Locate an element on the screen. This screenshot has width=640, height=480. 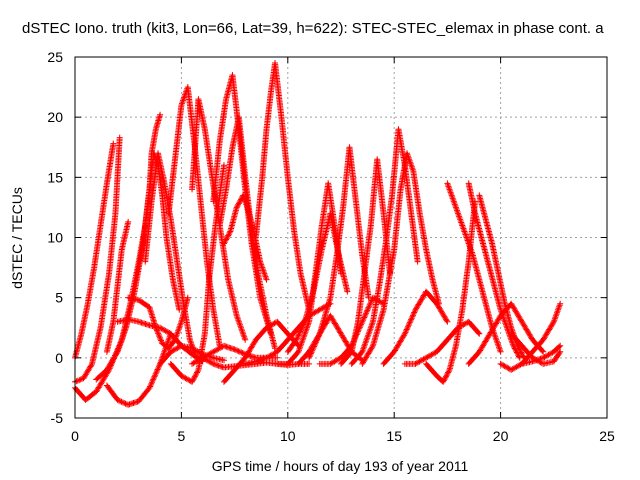
y-axis-label: dSTEC / TECUs is located at coordinates (17, 238).